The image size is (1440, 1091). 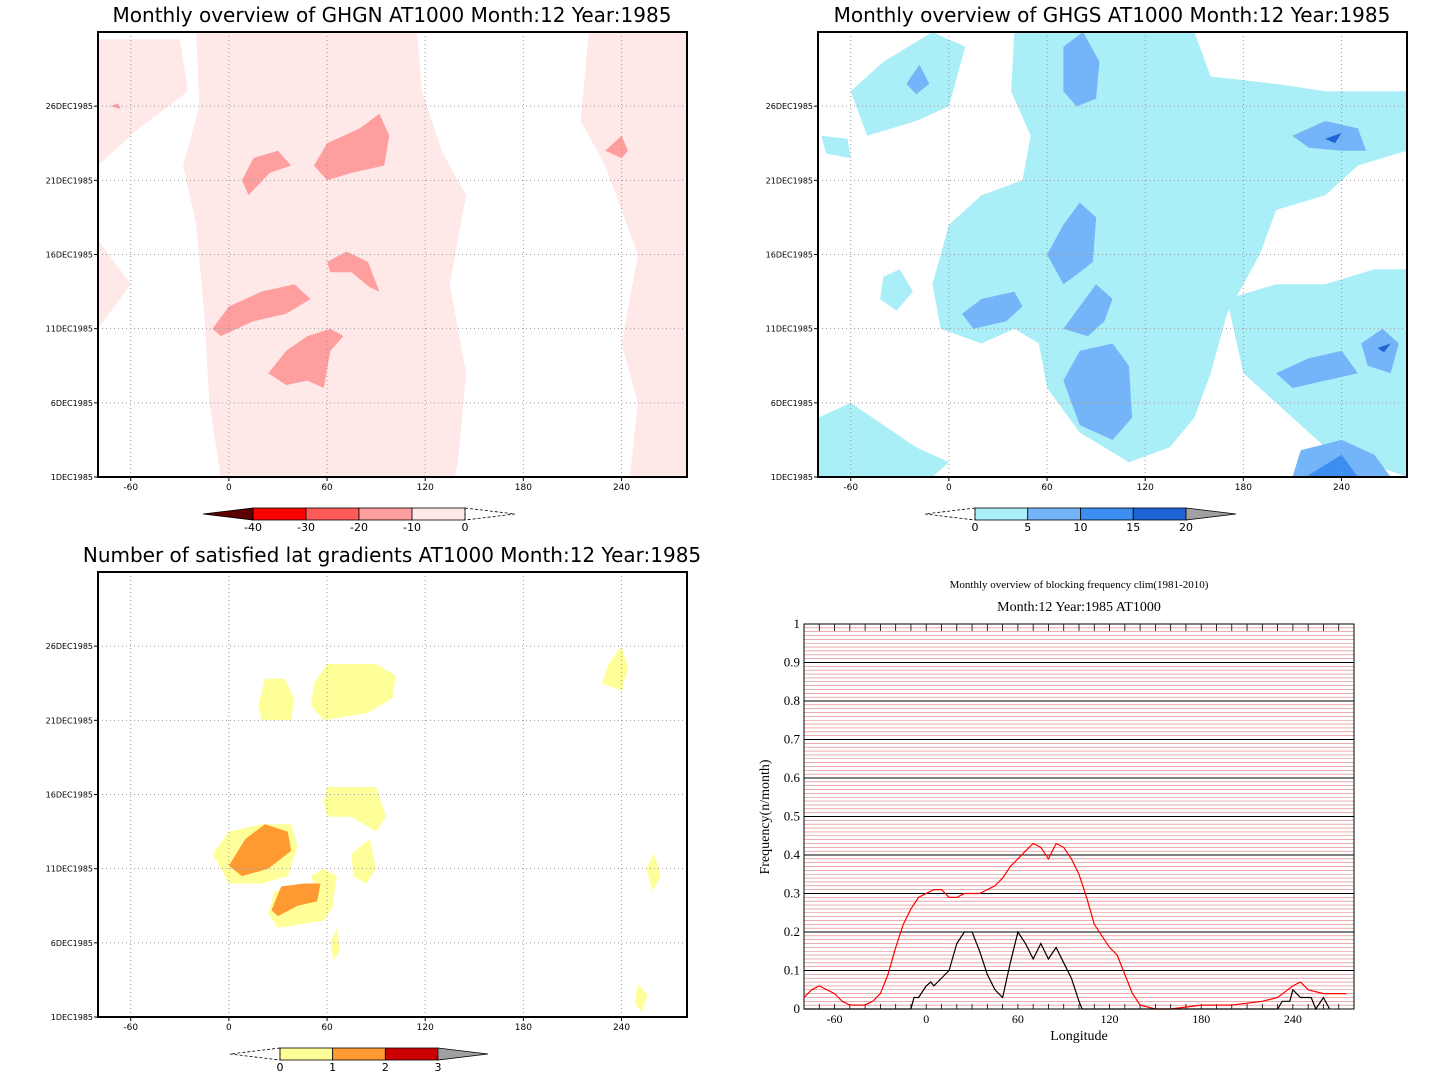 I want to click on y-tick-label-4: 21DEC1985, so click(x=789, y=180).